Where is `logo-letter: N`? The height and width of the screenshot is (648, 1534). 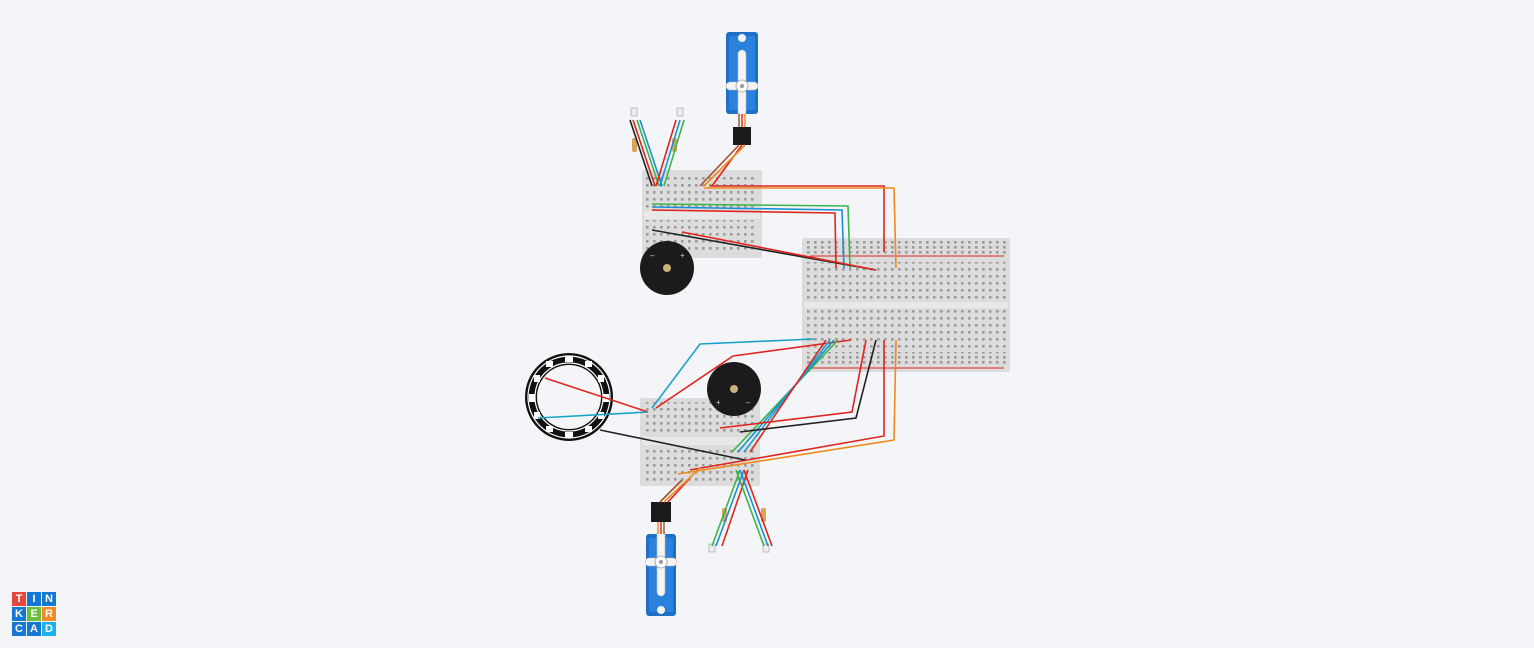 logo-letter: N is located at coordinates (49, 599).